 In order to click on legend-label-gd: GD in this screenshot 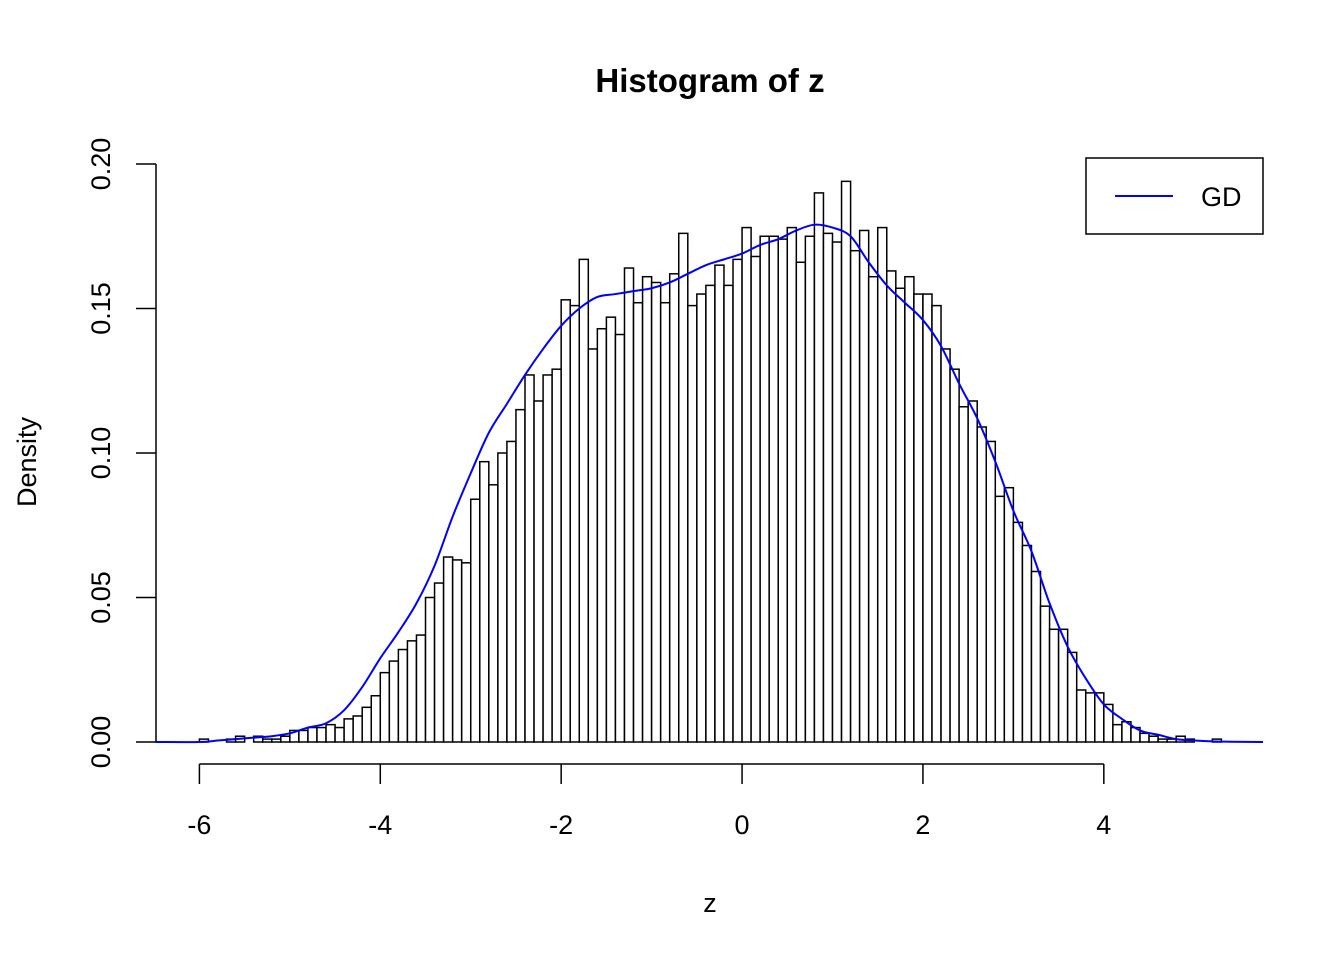, I will do `click(1221, 197)`.